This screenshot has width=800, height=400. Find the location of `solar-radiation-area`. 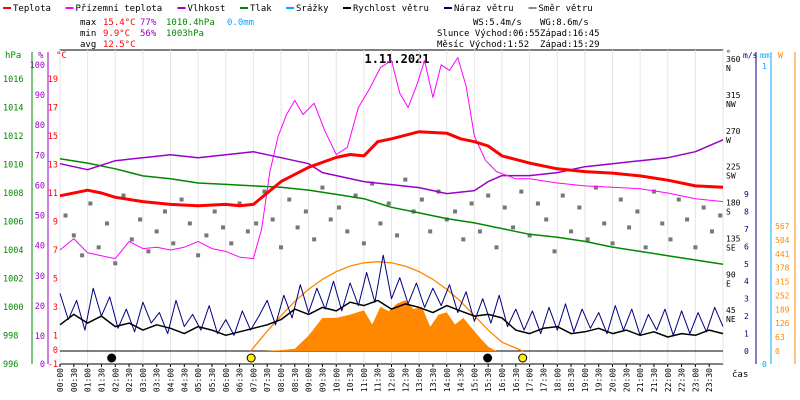

solar-radiation-area is located at coordinates (380, 325).